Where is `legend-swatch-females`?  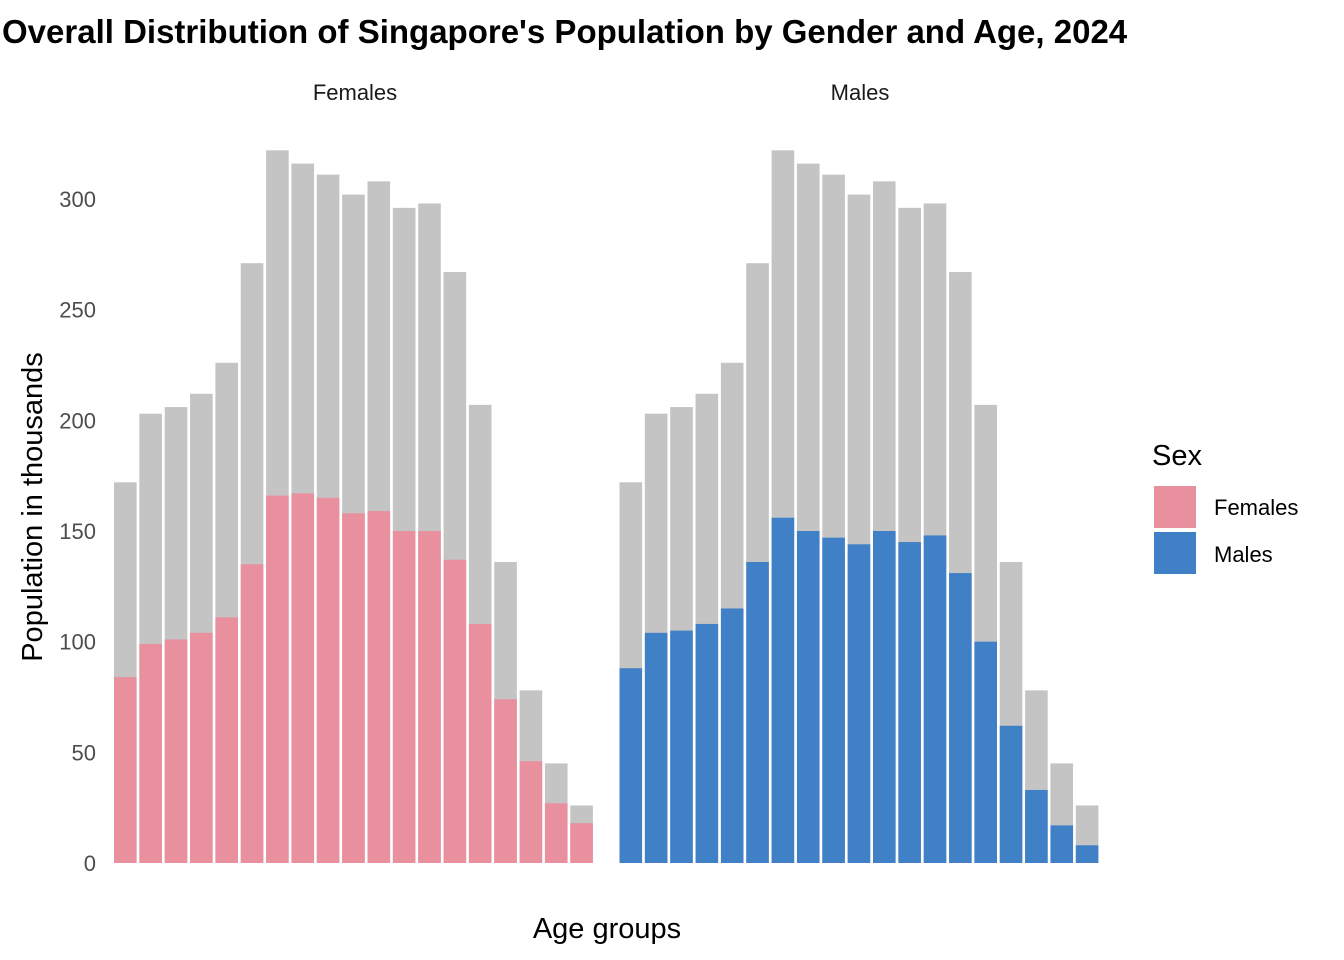
legend-swatch-females is located at coordinates (1175, 507).